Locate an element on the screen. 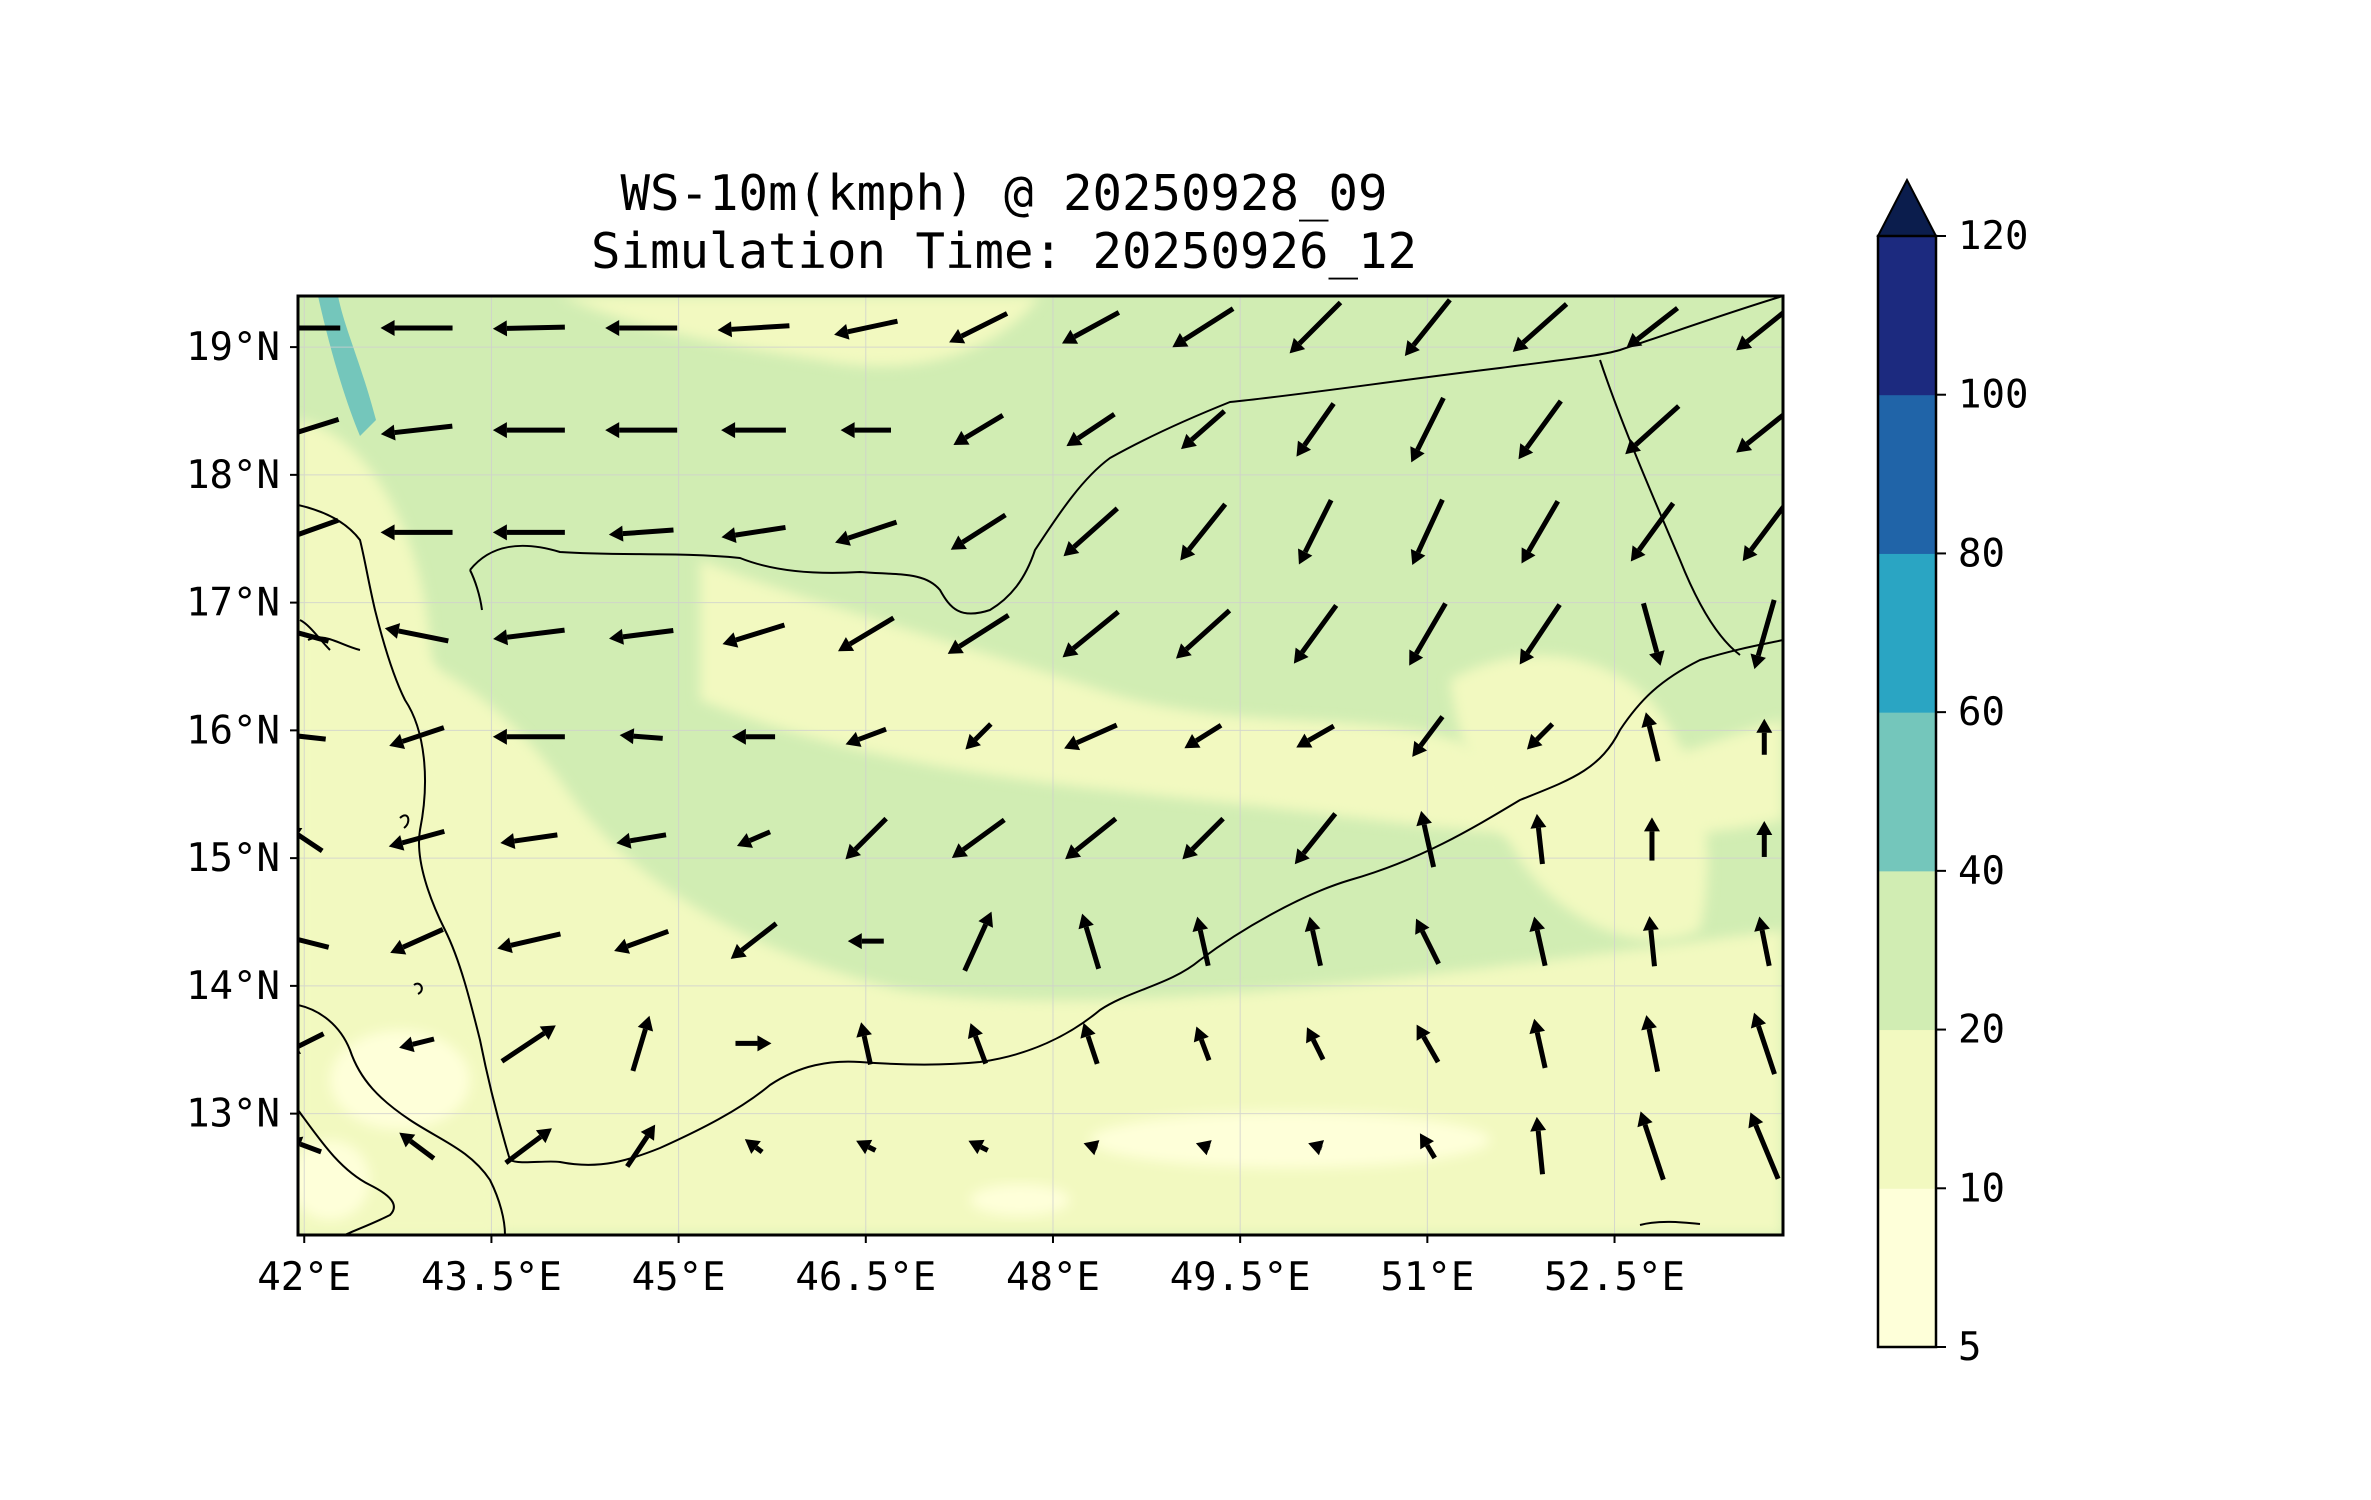 Image resolution: width=2371 pixels, height=1500 pixels. coastline-horn is located at coordinates (346, 1172).